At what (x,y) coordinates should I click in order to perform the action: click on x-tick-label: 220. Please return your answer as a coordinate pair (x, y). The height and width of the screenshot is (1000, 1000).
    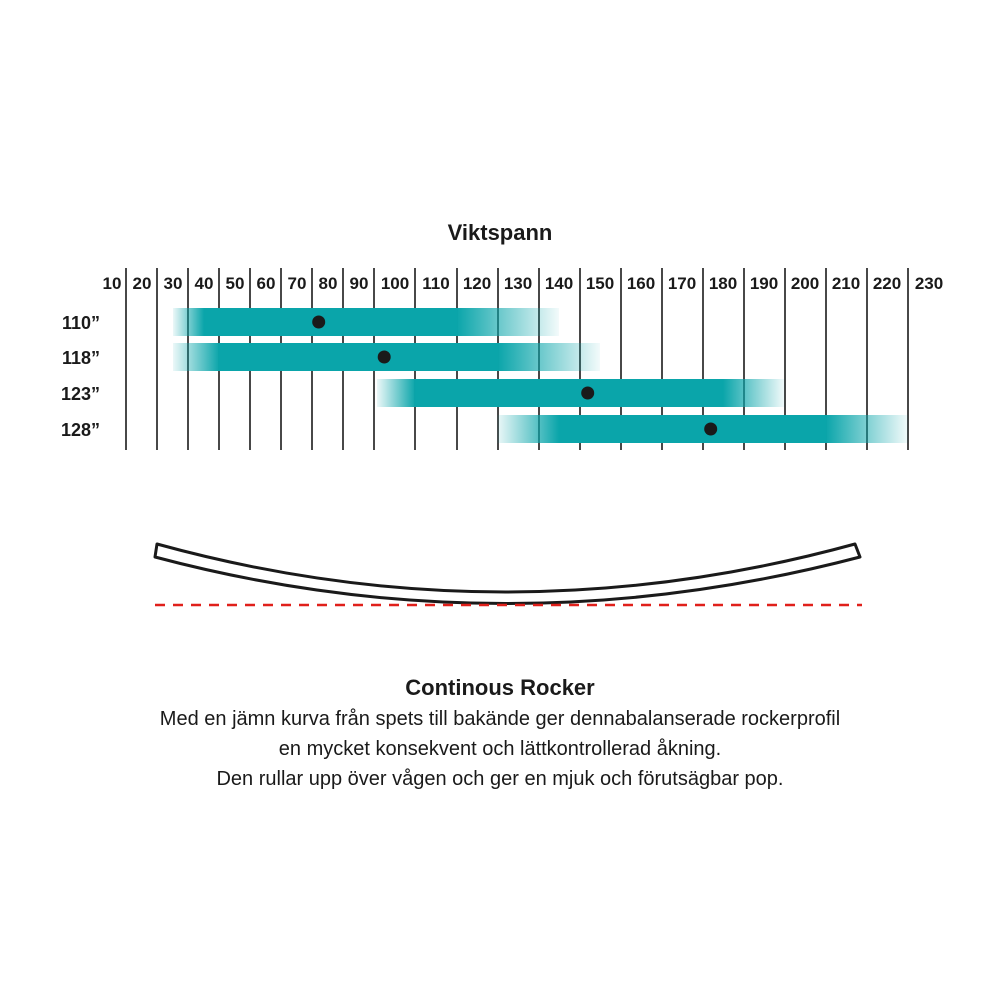
    Looking at the image, I should click on (887, 283).